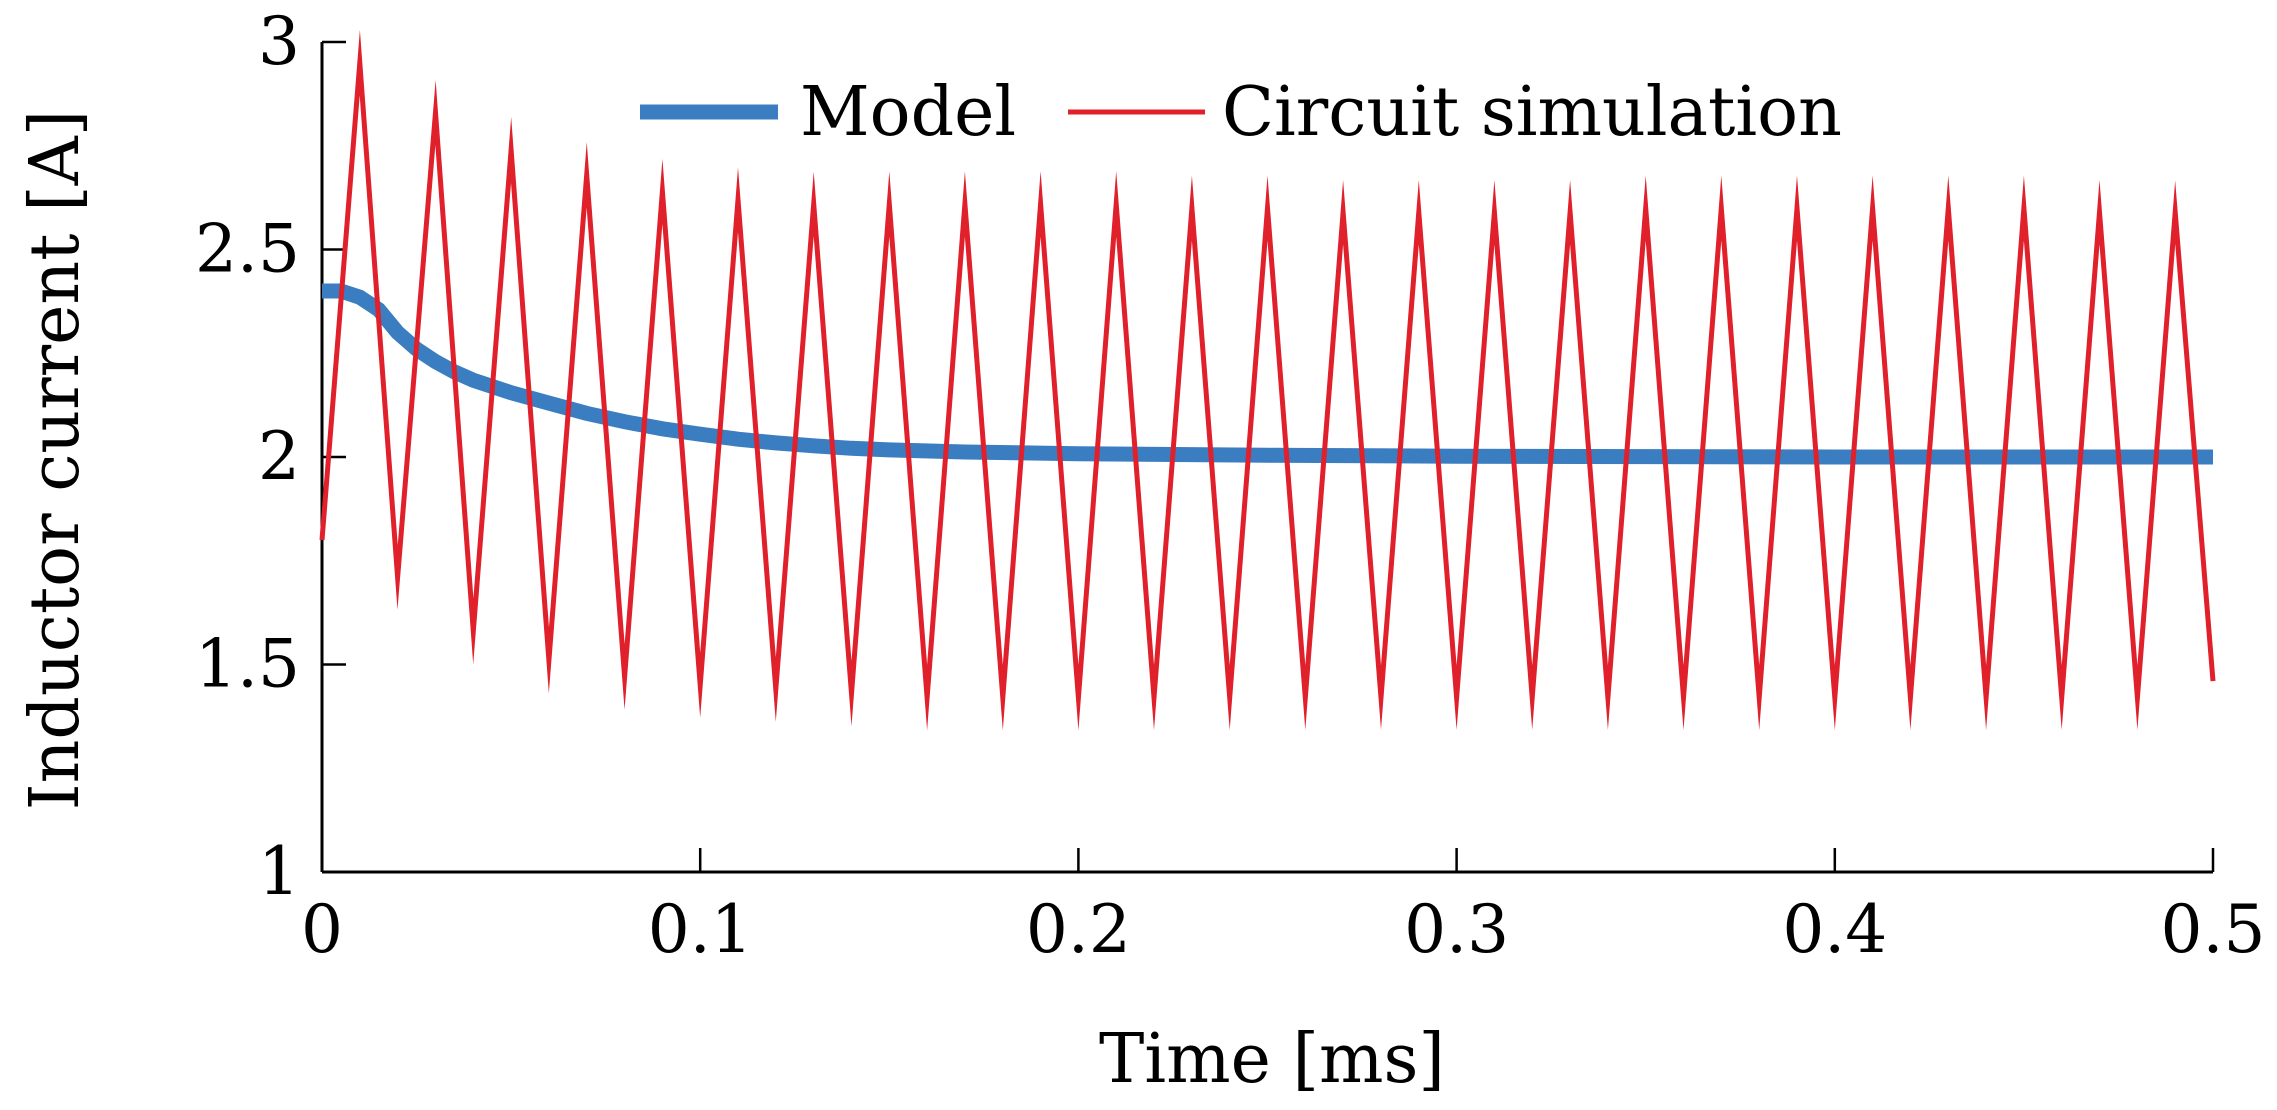 The image size is (2277, 1110). I want to click on y-tick-label: 1, so click(279, 871).